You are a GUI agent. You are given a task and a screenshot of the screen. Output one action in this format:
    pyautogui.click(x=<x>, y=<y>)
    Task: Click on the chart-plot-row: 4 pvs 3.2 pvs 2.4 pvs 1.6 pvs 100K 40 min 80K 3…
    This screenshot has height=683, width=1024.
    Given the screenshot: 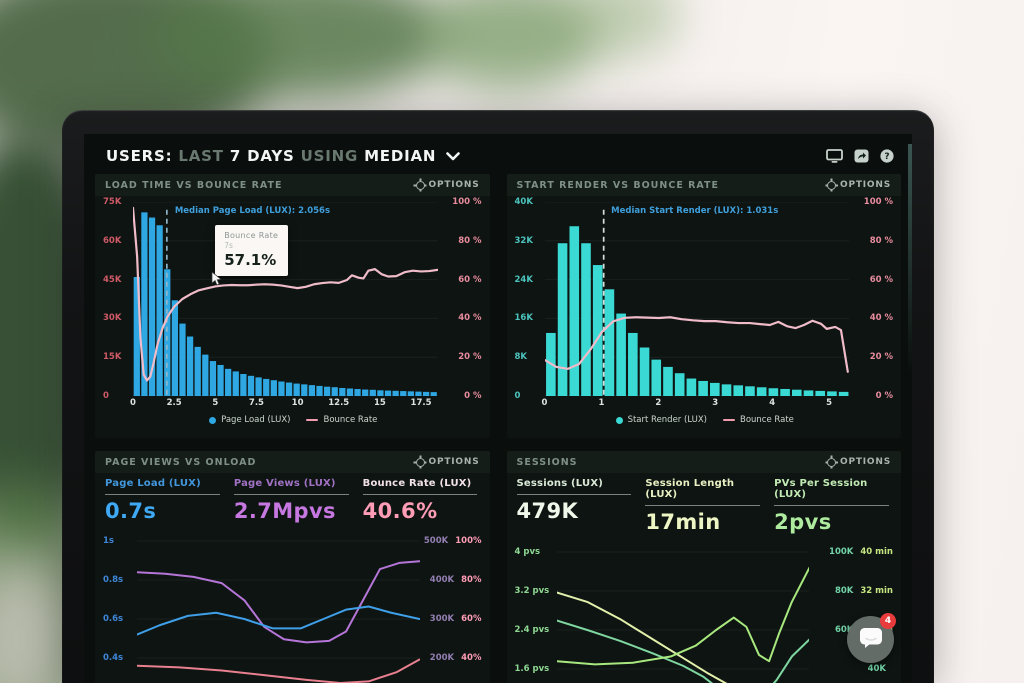 What is the action you would take?
    pyautogui.click(x=705, y=612)
    